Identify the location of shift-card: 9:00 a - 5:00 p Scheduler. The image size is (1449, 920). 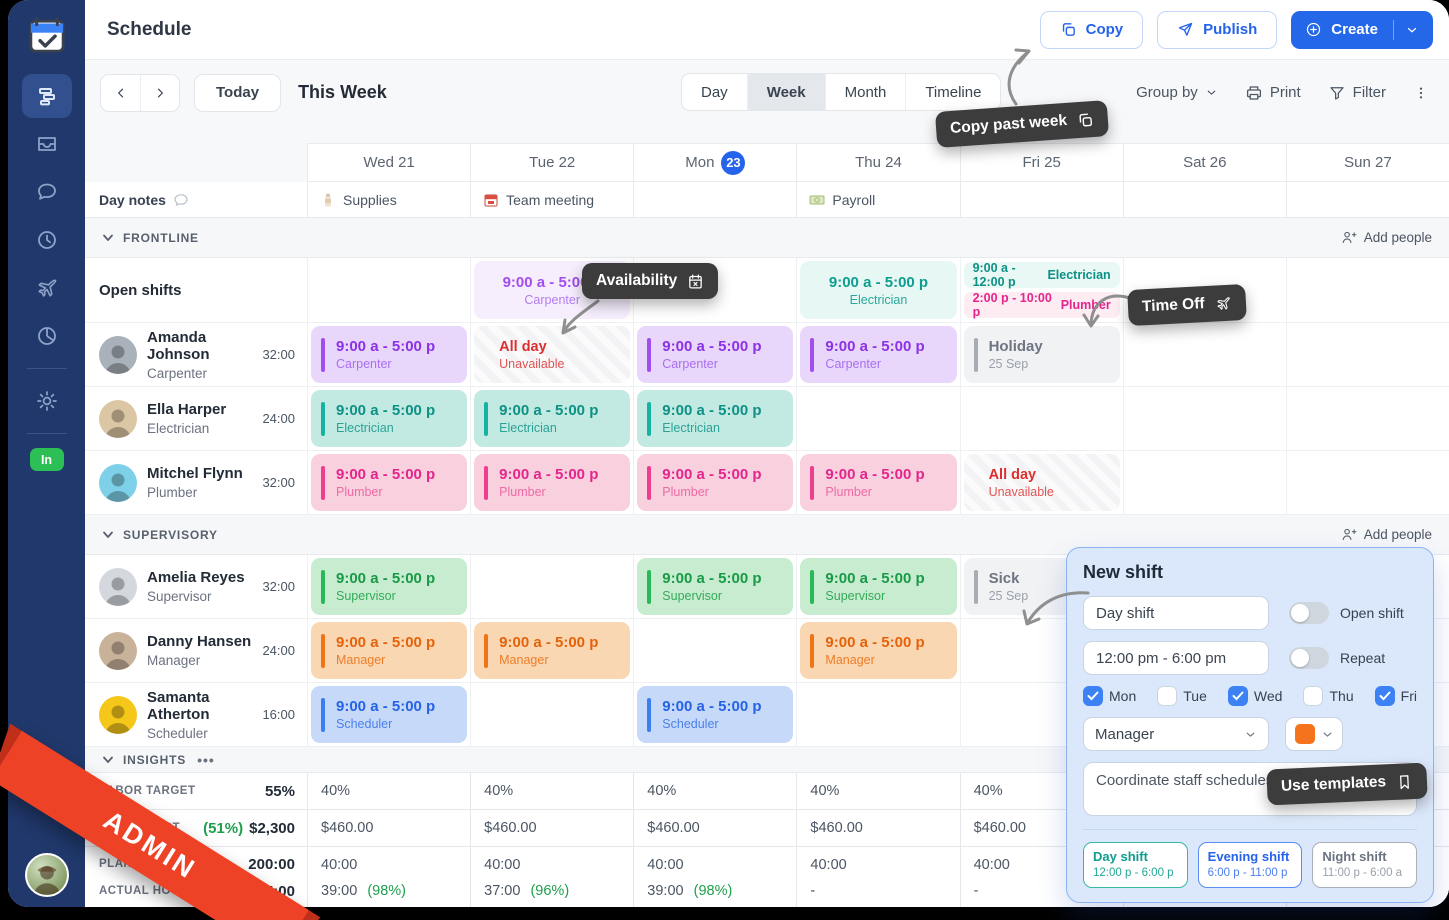
(715, 714).